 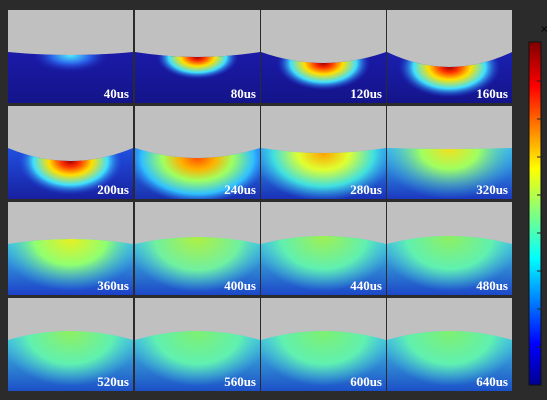 I want to click on time-label: 40us, so click(x=116, y=93).